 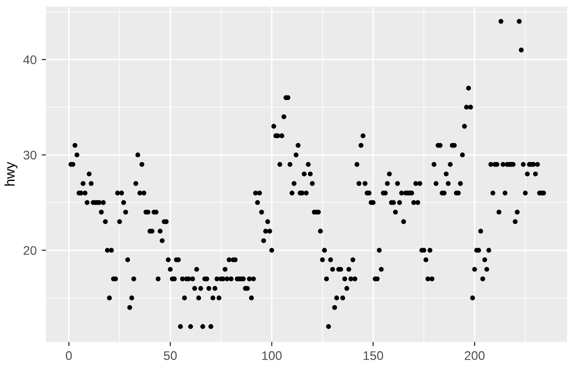 I want to click on x-tick-label: 200, so click(x=474, y=355).